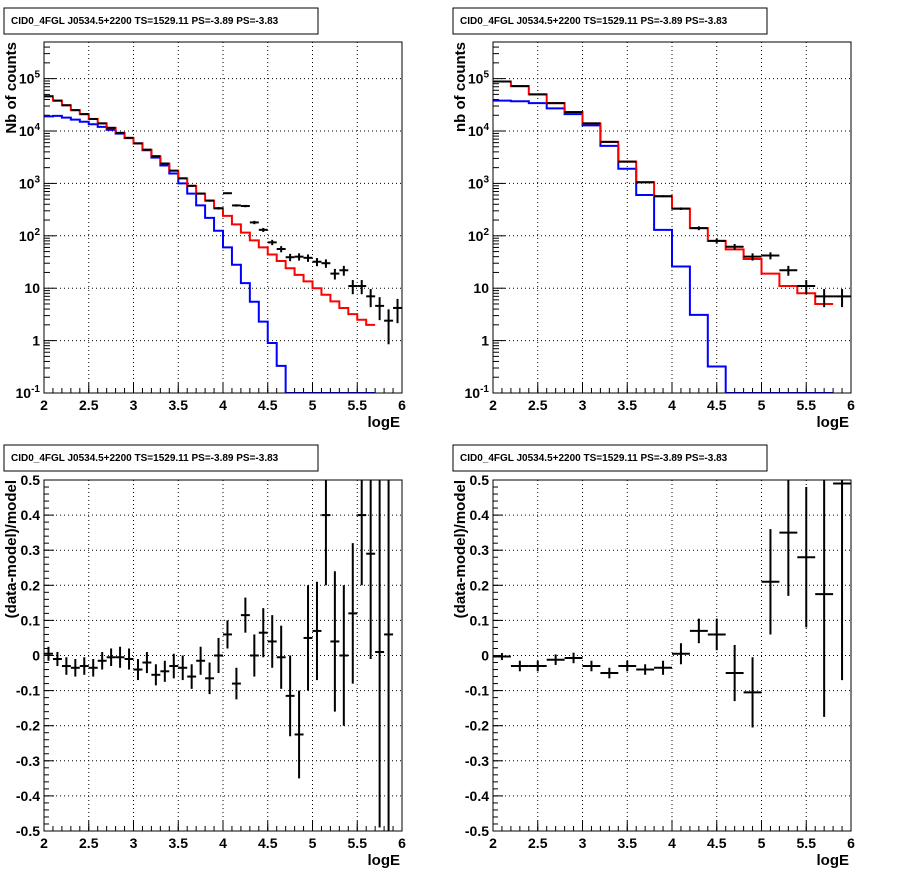  I want to click on y-axis-label: nb of counts, so click(460, 87).